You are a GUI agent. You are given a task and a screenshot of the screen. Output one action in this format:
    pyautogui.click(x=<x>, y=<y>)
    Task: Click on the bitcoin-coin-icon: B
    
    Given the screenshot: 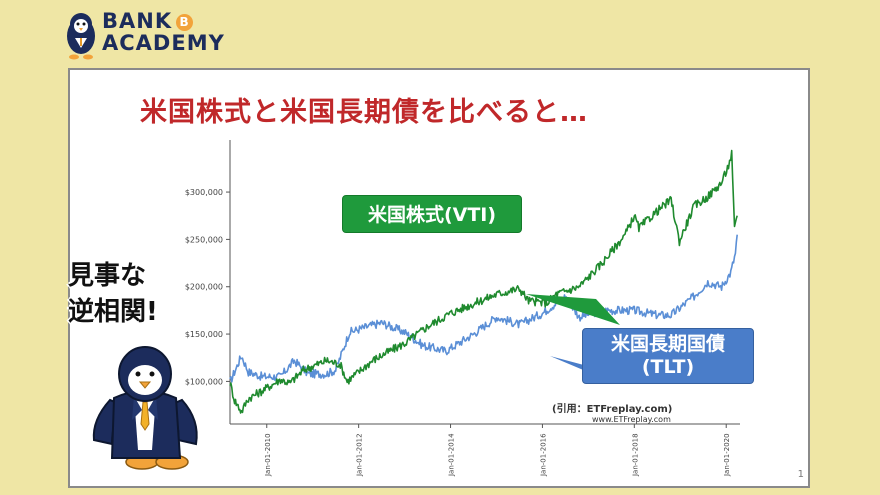 What is the action you would take?
    pyautogui.click(x=185, y=22)
    